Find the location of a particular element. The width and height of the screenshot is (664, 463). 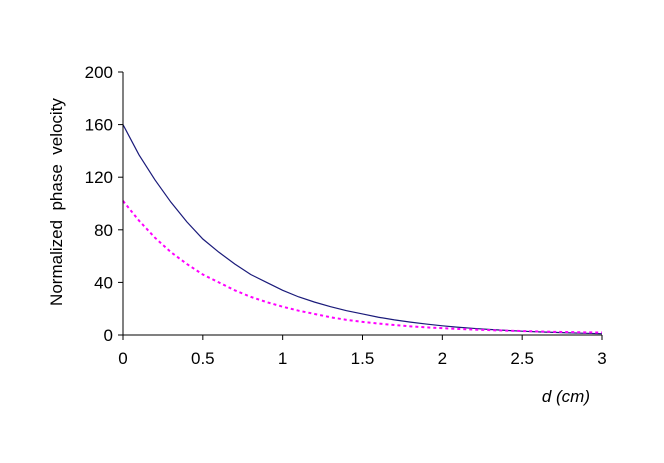

y-tick-label: 200 is located at coordinates (99, 72).